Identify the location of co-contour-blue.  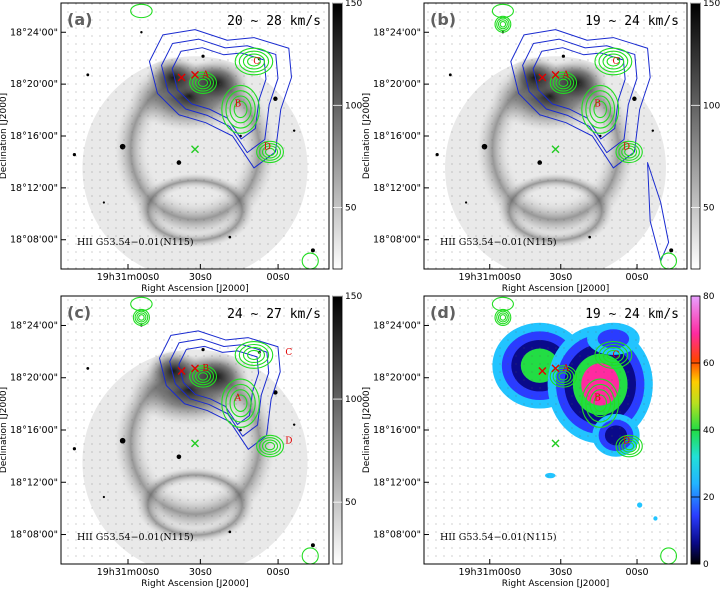
(219, 93).